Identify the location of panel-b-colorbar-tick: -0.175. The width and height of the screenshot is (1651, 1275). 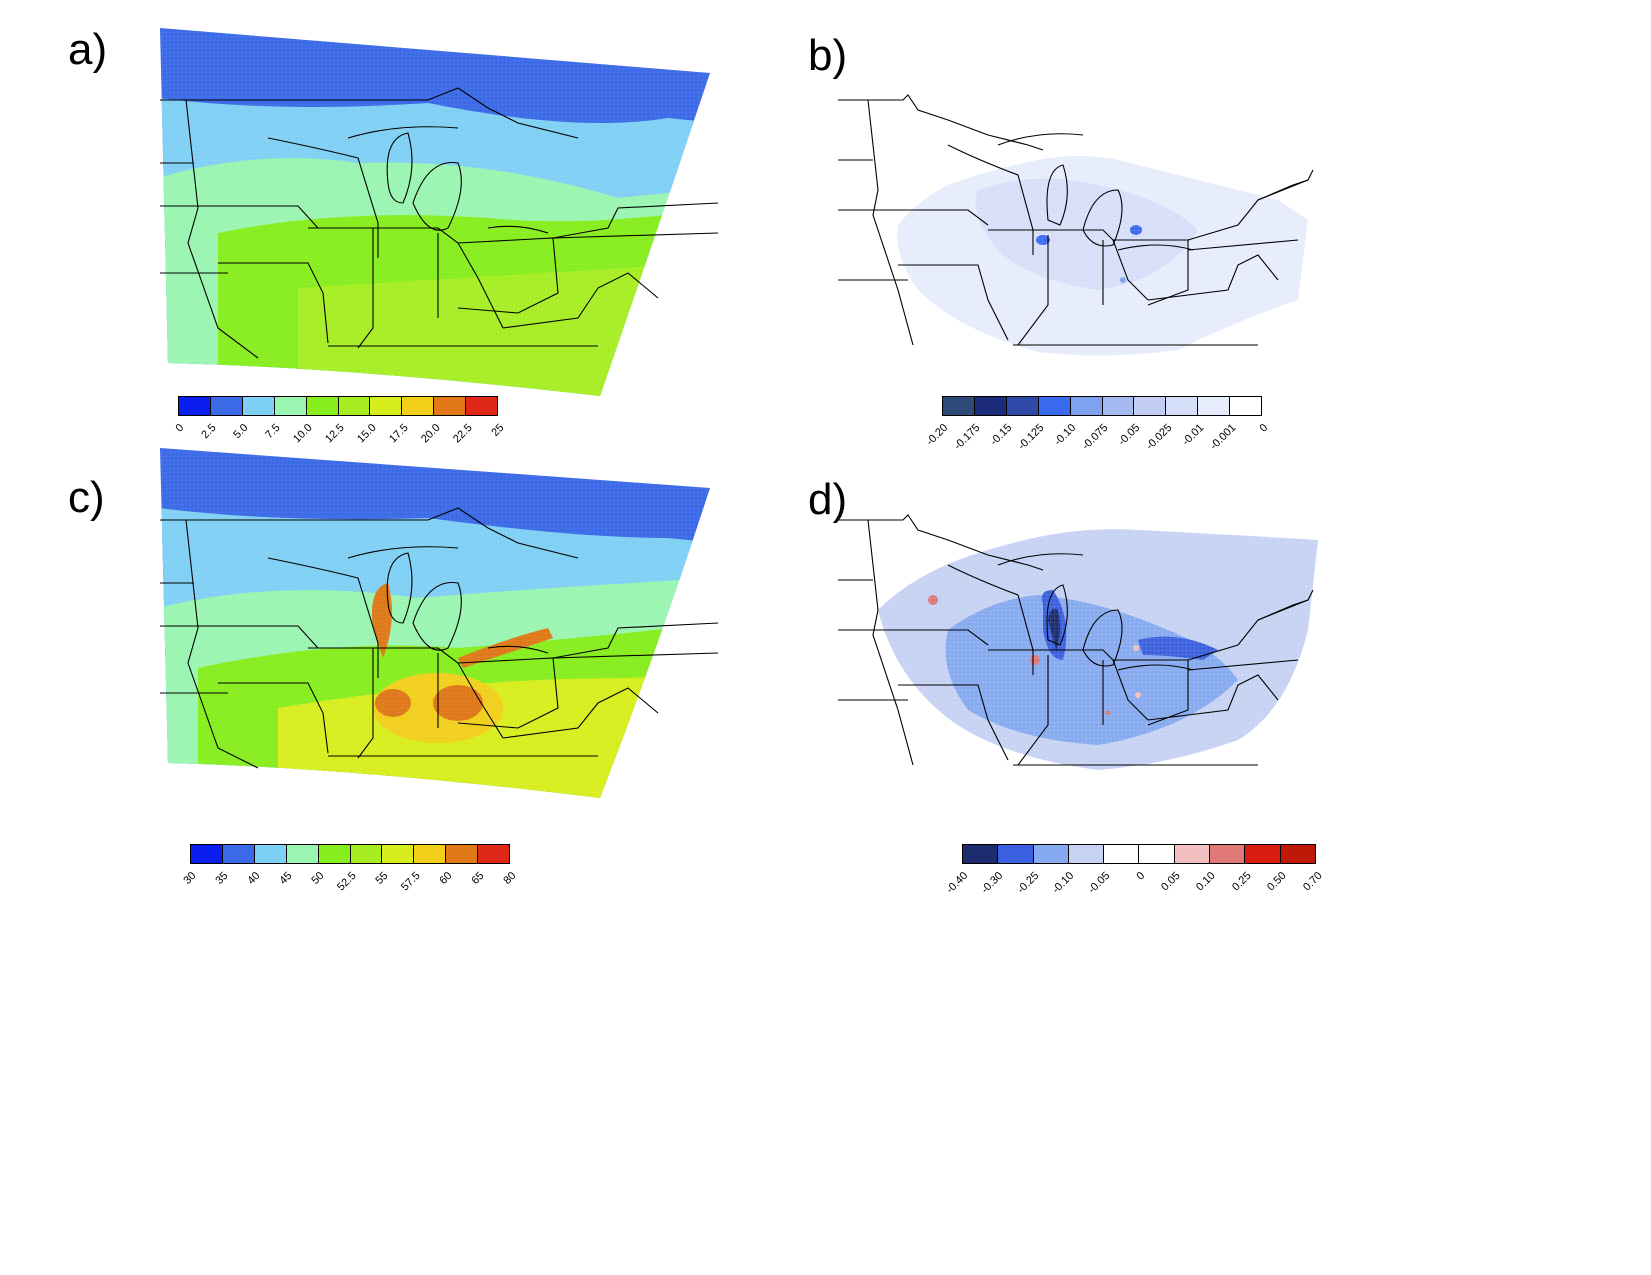
(967, 437).